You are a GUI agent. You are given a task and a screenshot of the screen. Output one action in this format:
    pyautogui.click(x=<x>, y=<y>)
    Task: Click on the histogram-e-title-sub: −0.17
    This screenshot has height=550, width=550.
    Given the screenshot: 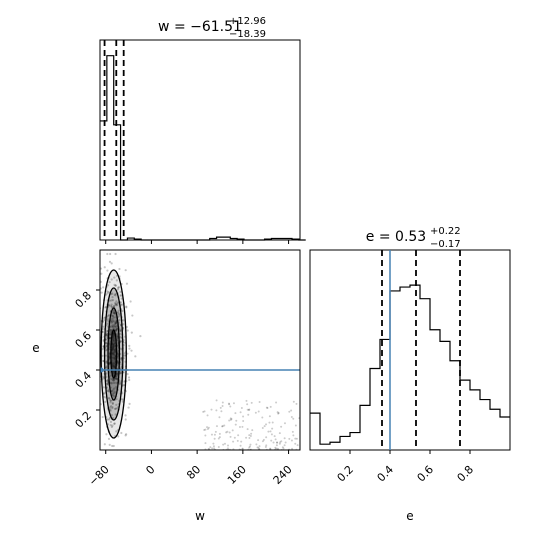 What is the action you would take?
    pyautogui.click(x=445, y=244)
    